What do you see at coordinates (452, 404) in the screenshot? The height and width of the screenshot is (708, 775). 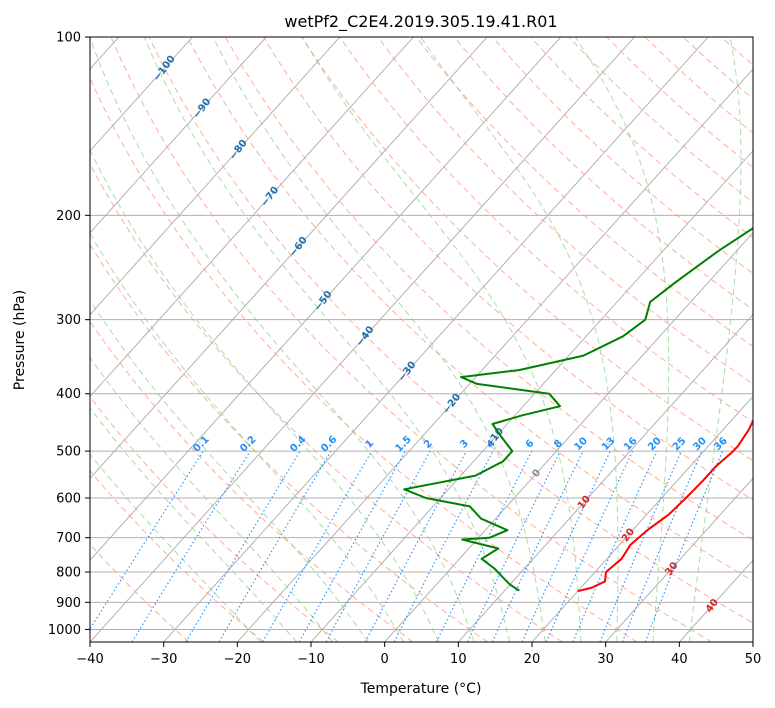 I see `isotherm-label: −20` at bounding box center [452, 404].